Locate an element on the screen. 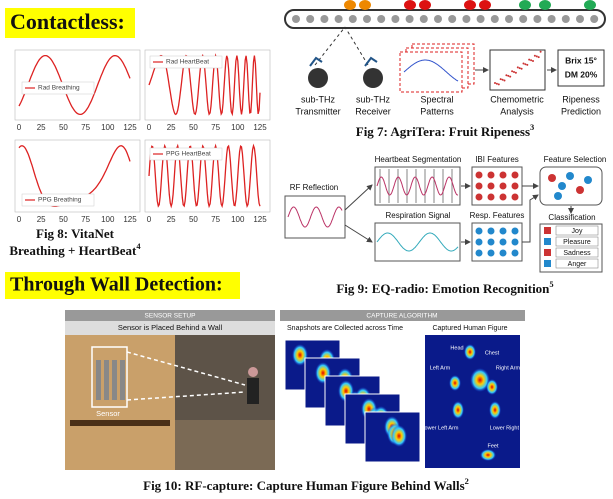  emotion-label: Sadness is located at coordinates (577, 253).